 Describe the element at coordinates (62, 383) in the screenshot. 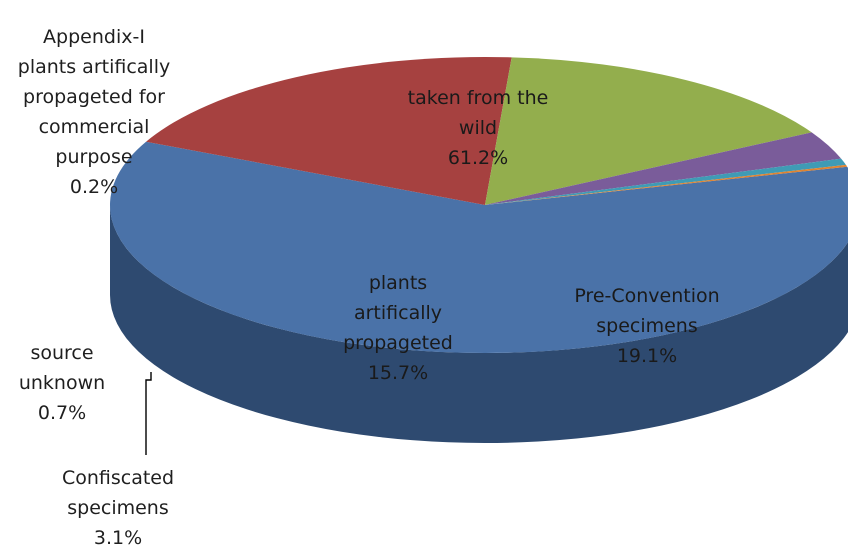

I see `data-label-source-unknown: source unknown 0.7%` at that location.